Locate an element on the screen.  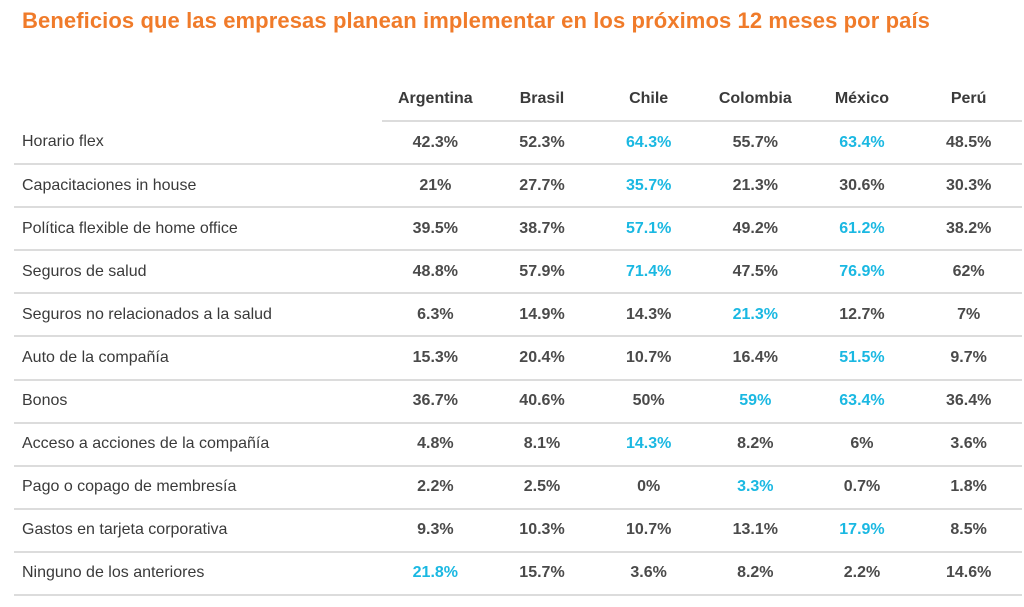
value-cell: 14.9% is located at coordinates (542, 315).